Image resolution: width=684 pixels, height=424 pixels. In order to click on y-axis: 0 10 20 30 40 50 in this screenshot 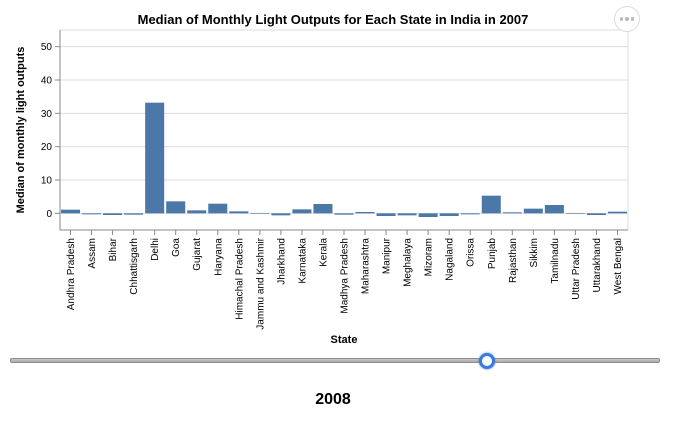, I will do `click(51, 130)`.